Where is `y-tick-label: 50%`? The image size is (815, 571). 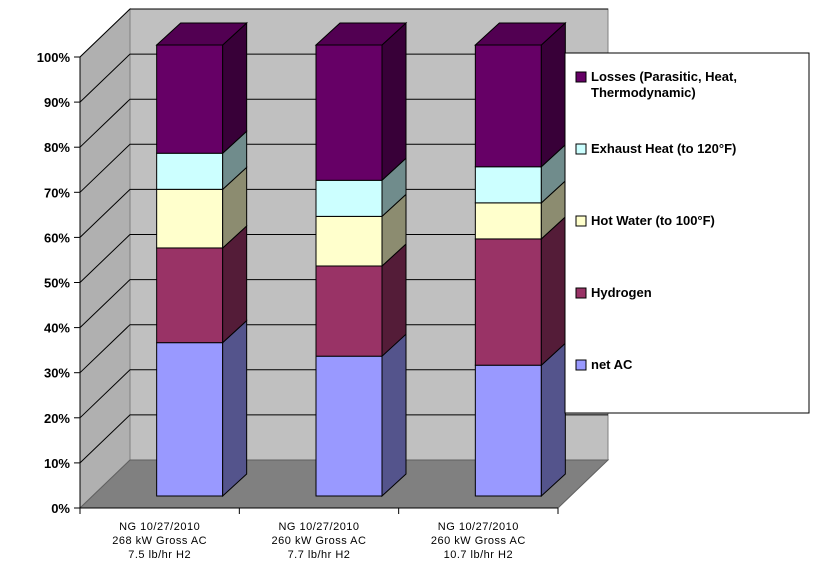
y-tick-label: 50% is located at coordinates (57, 283).